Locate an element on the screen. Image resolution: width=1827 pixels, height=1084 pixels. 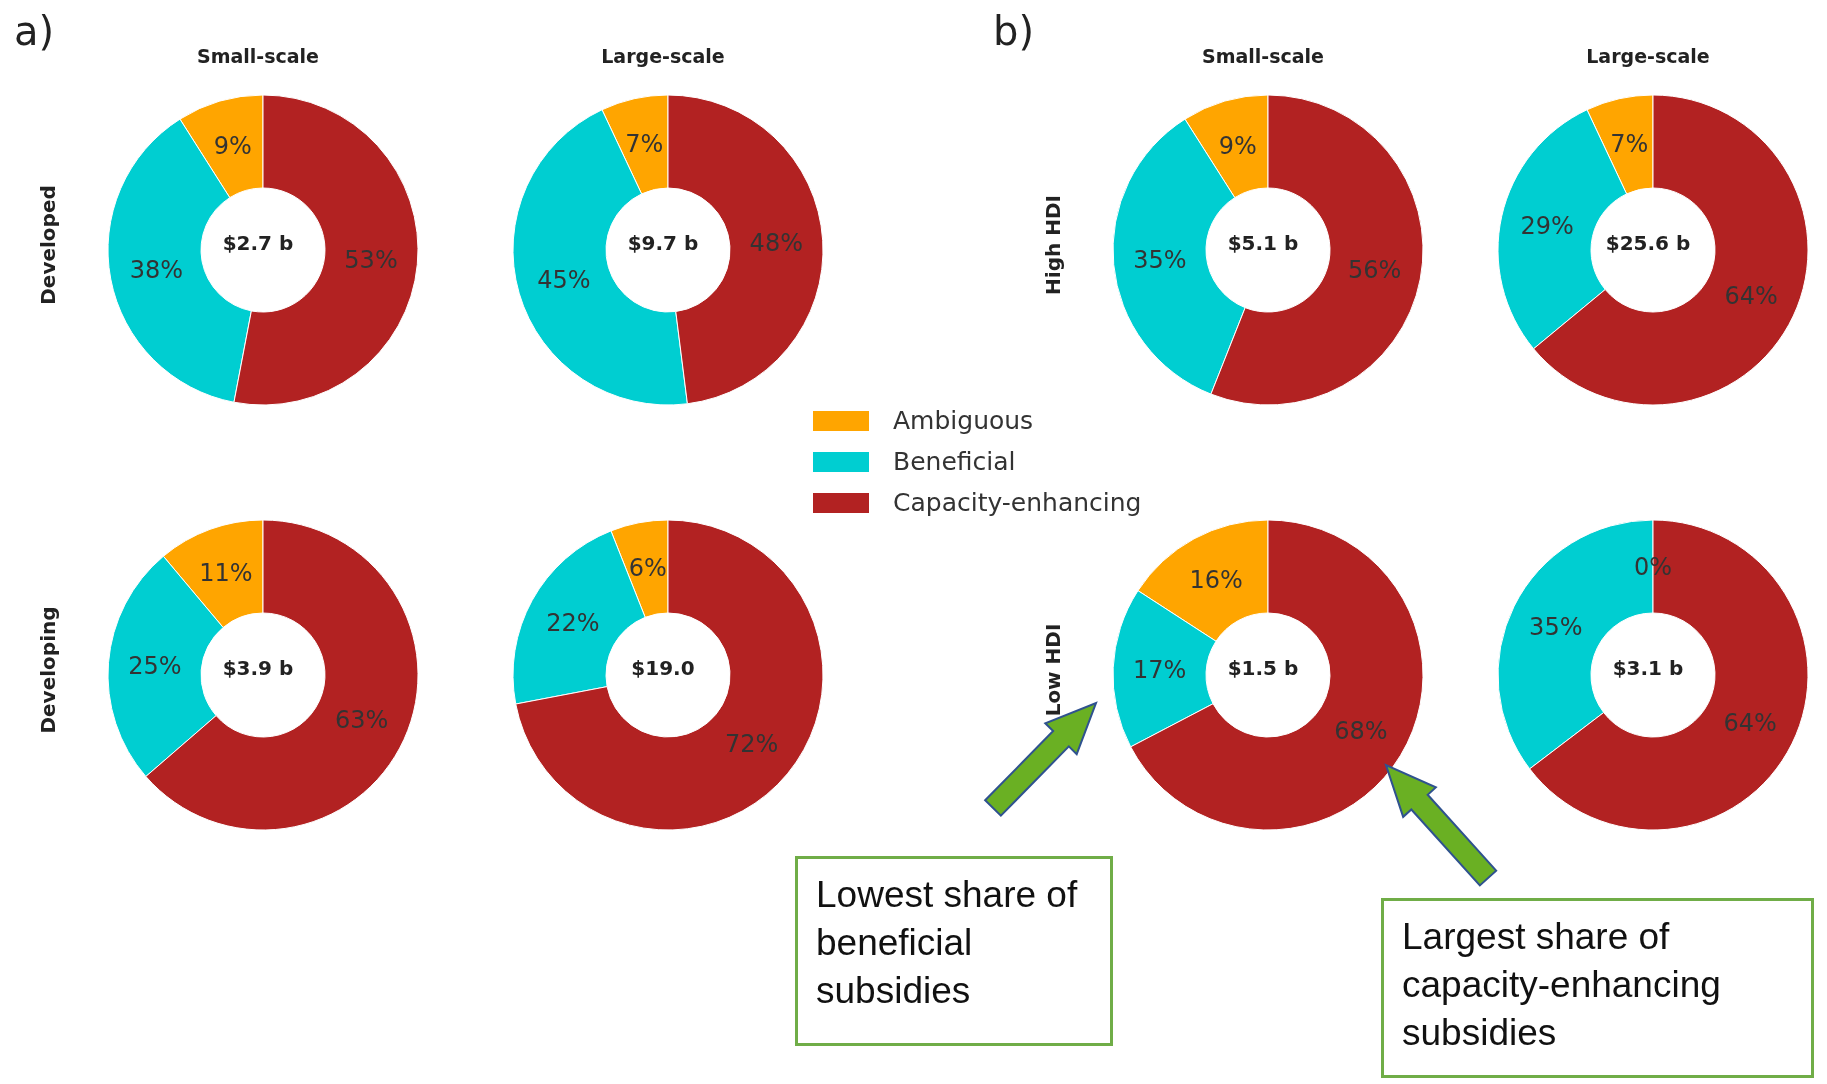
data-label: 53% is located at coordinates (371, 260).